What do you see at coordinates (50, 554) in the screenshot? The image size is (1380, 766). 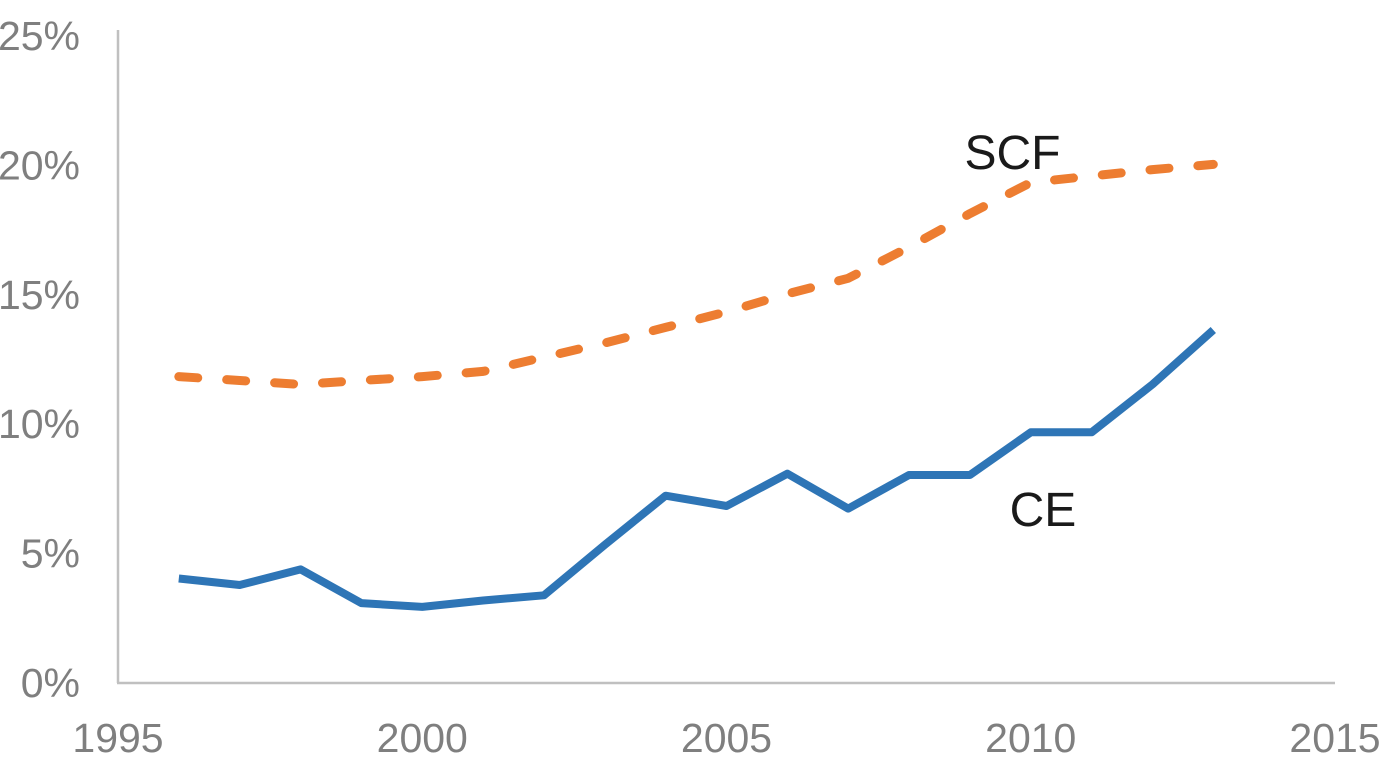 I see `y-axis-tick-label: 5%` at bounding box center [50, 554].